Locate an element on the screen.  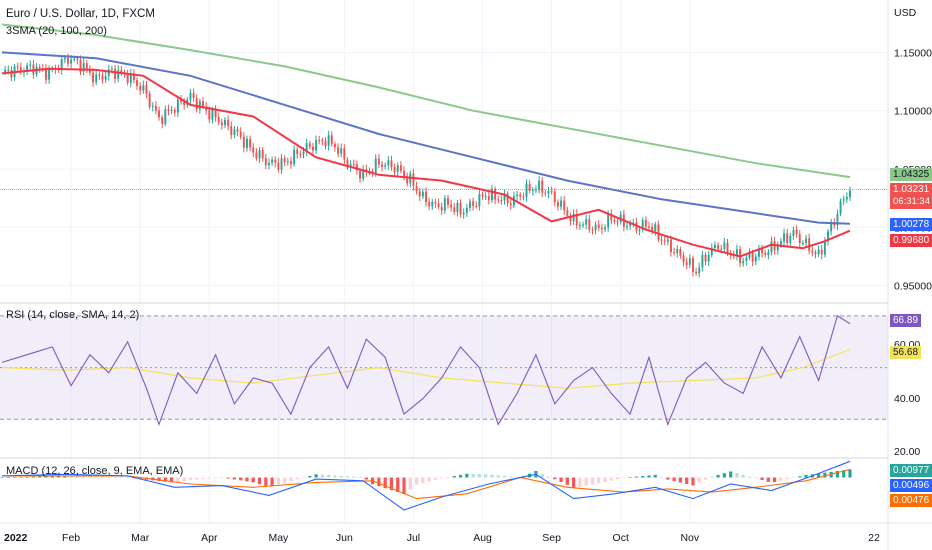
rsi-legend: RSI (14, close, SMA, 14, 2) is located at coordinates (73, 315).